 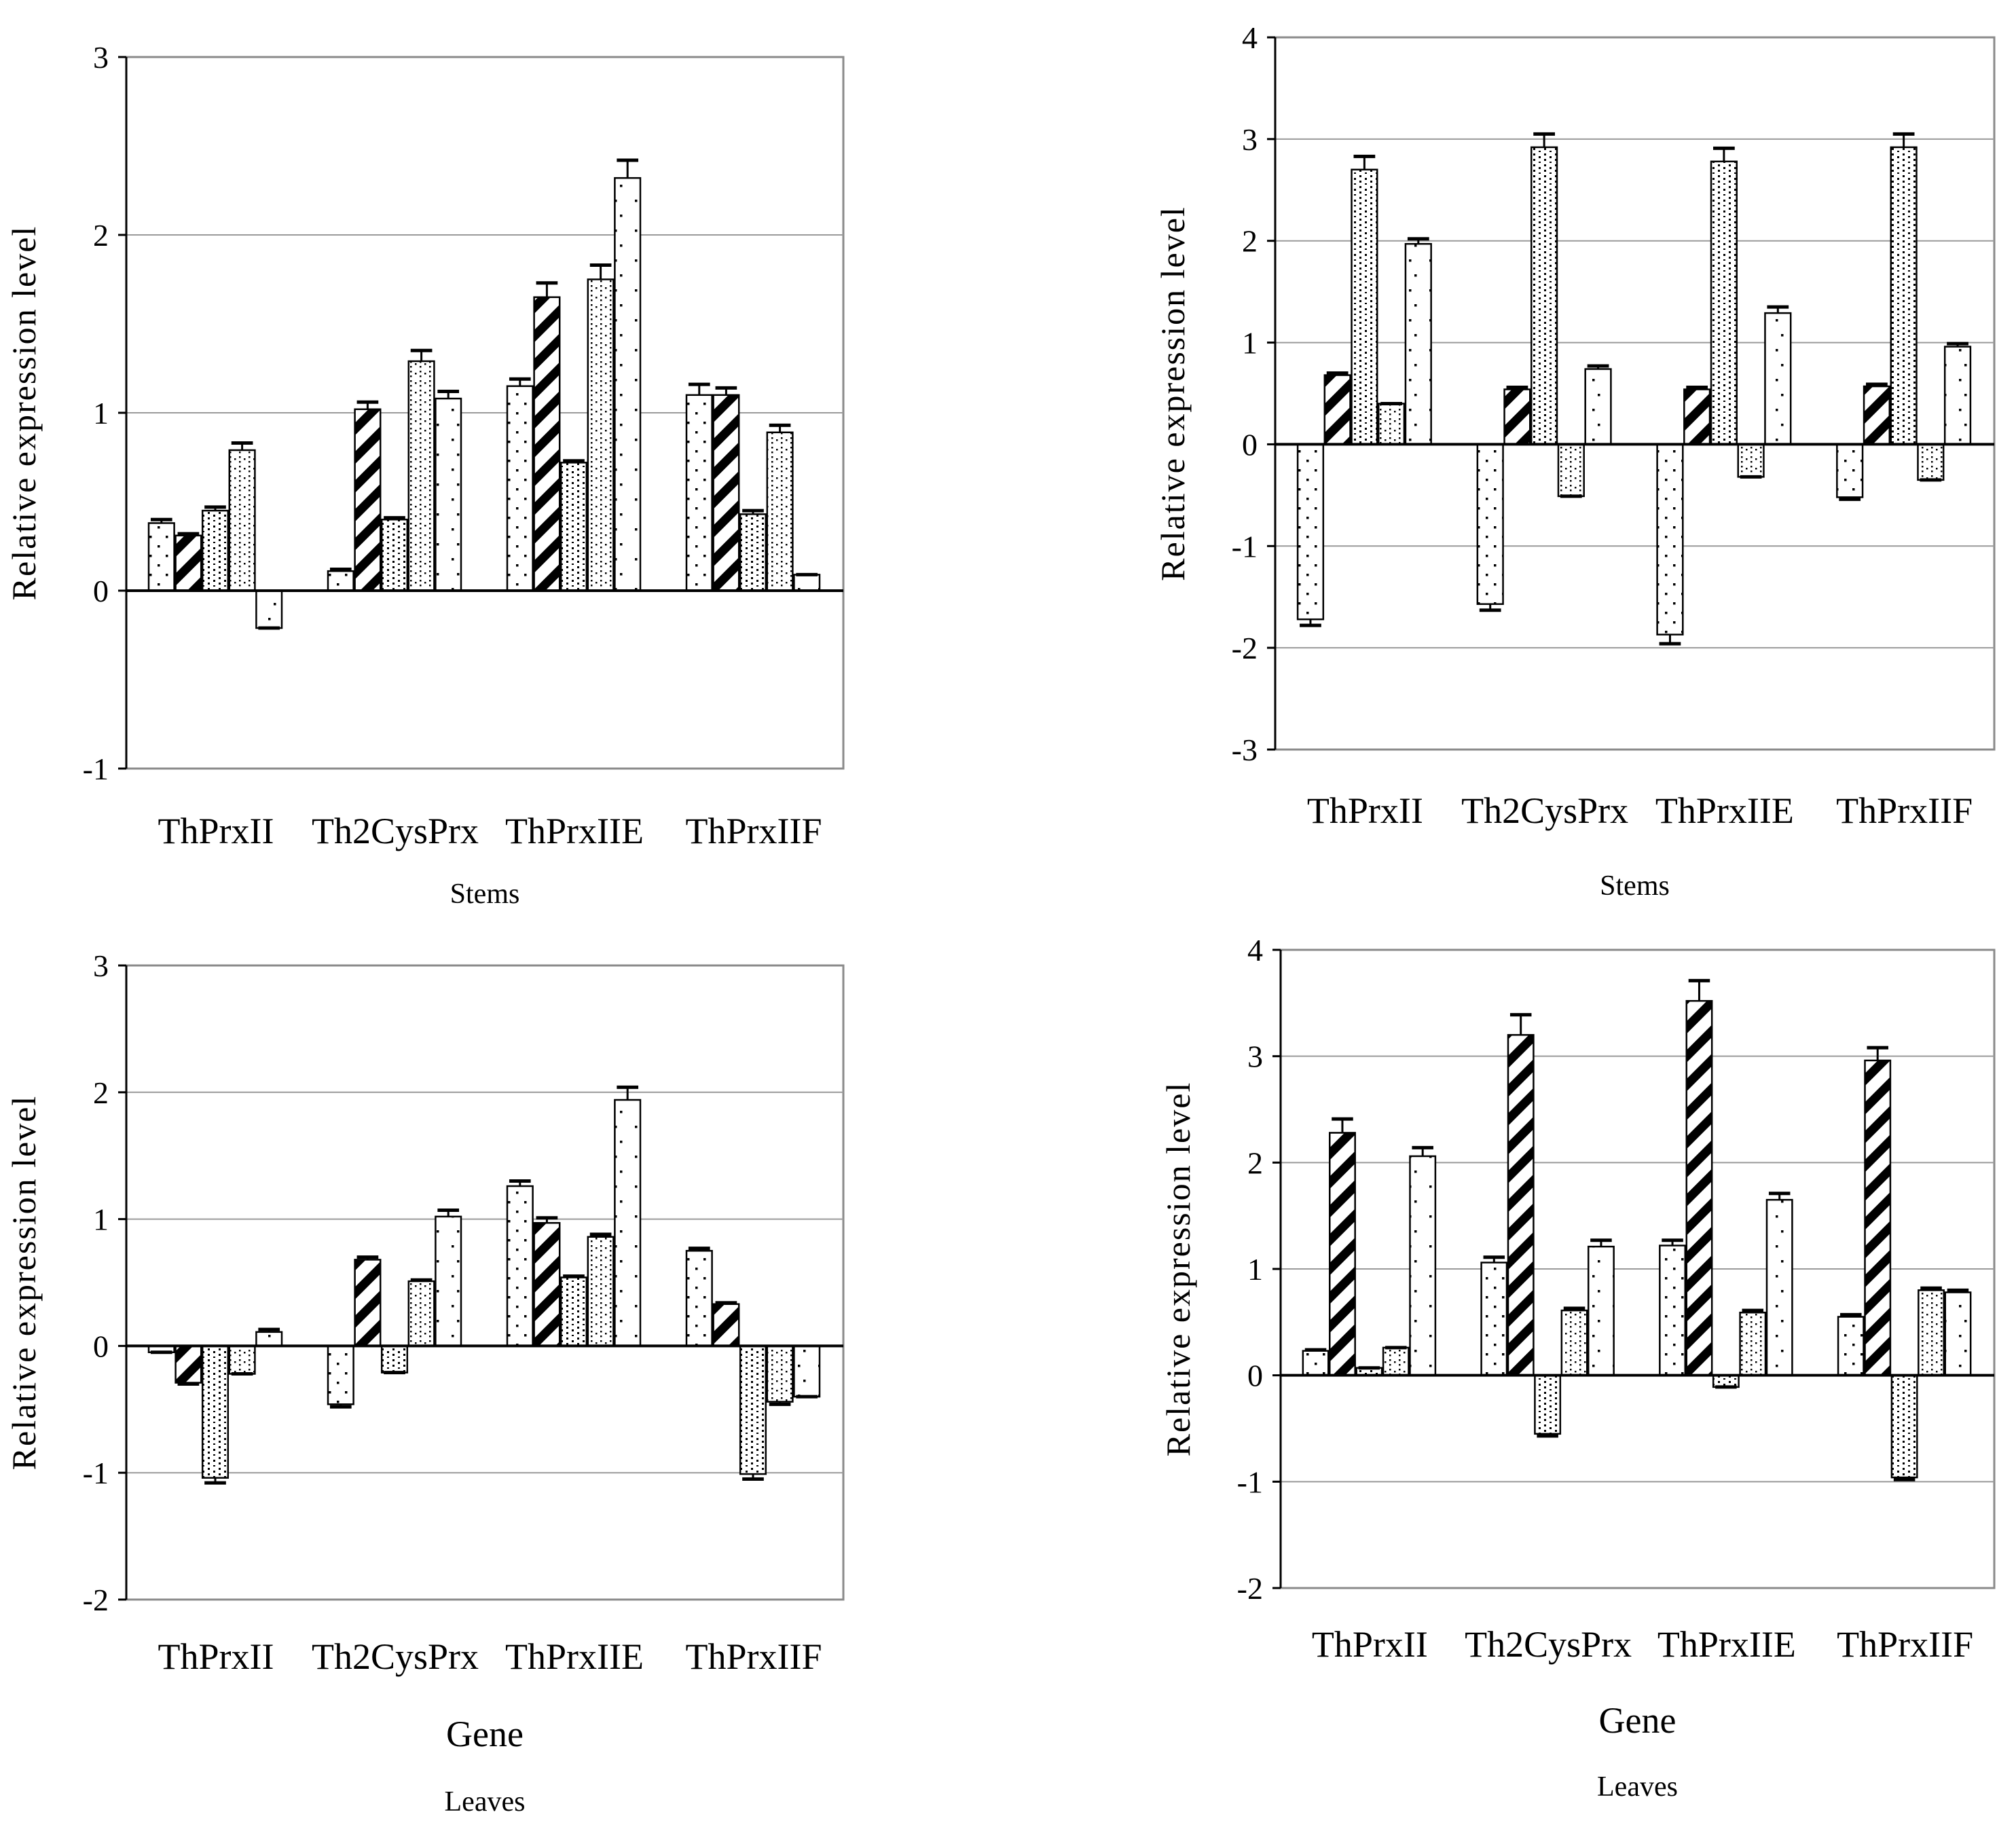 What do you see at coordinates (485, 1802) in the screenshot?
I see `panel-caption: Leaves` at bounding box center [485, 1802].